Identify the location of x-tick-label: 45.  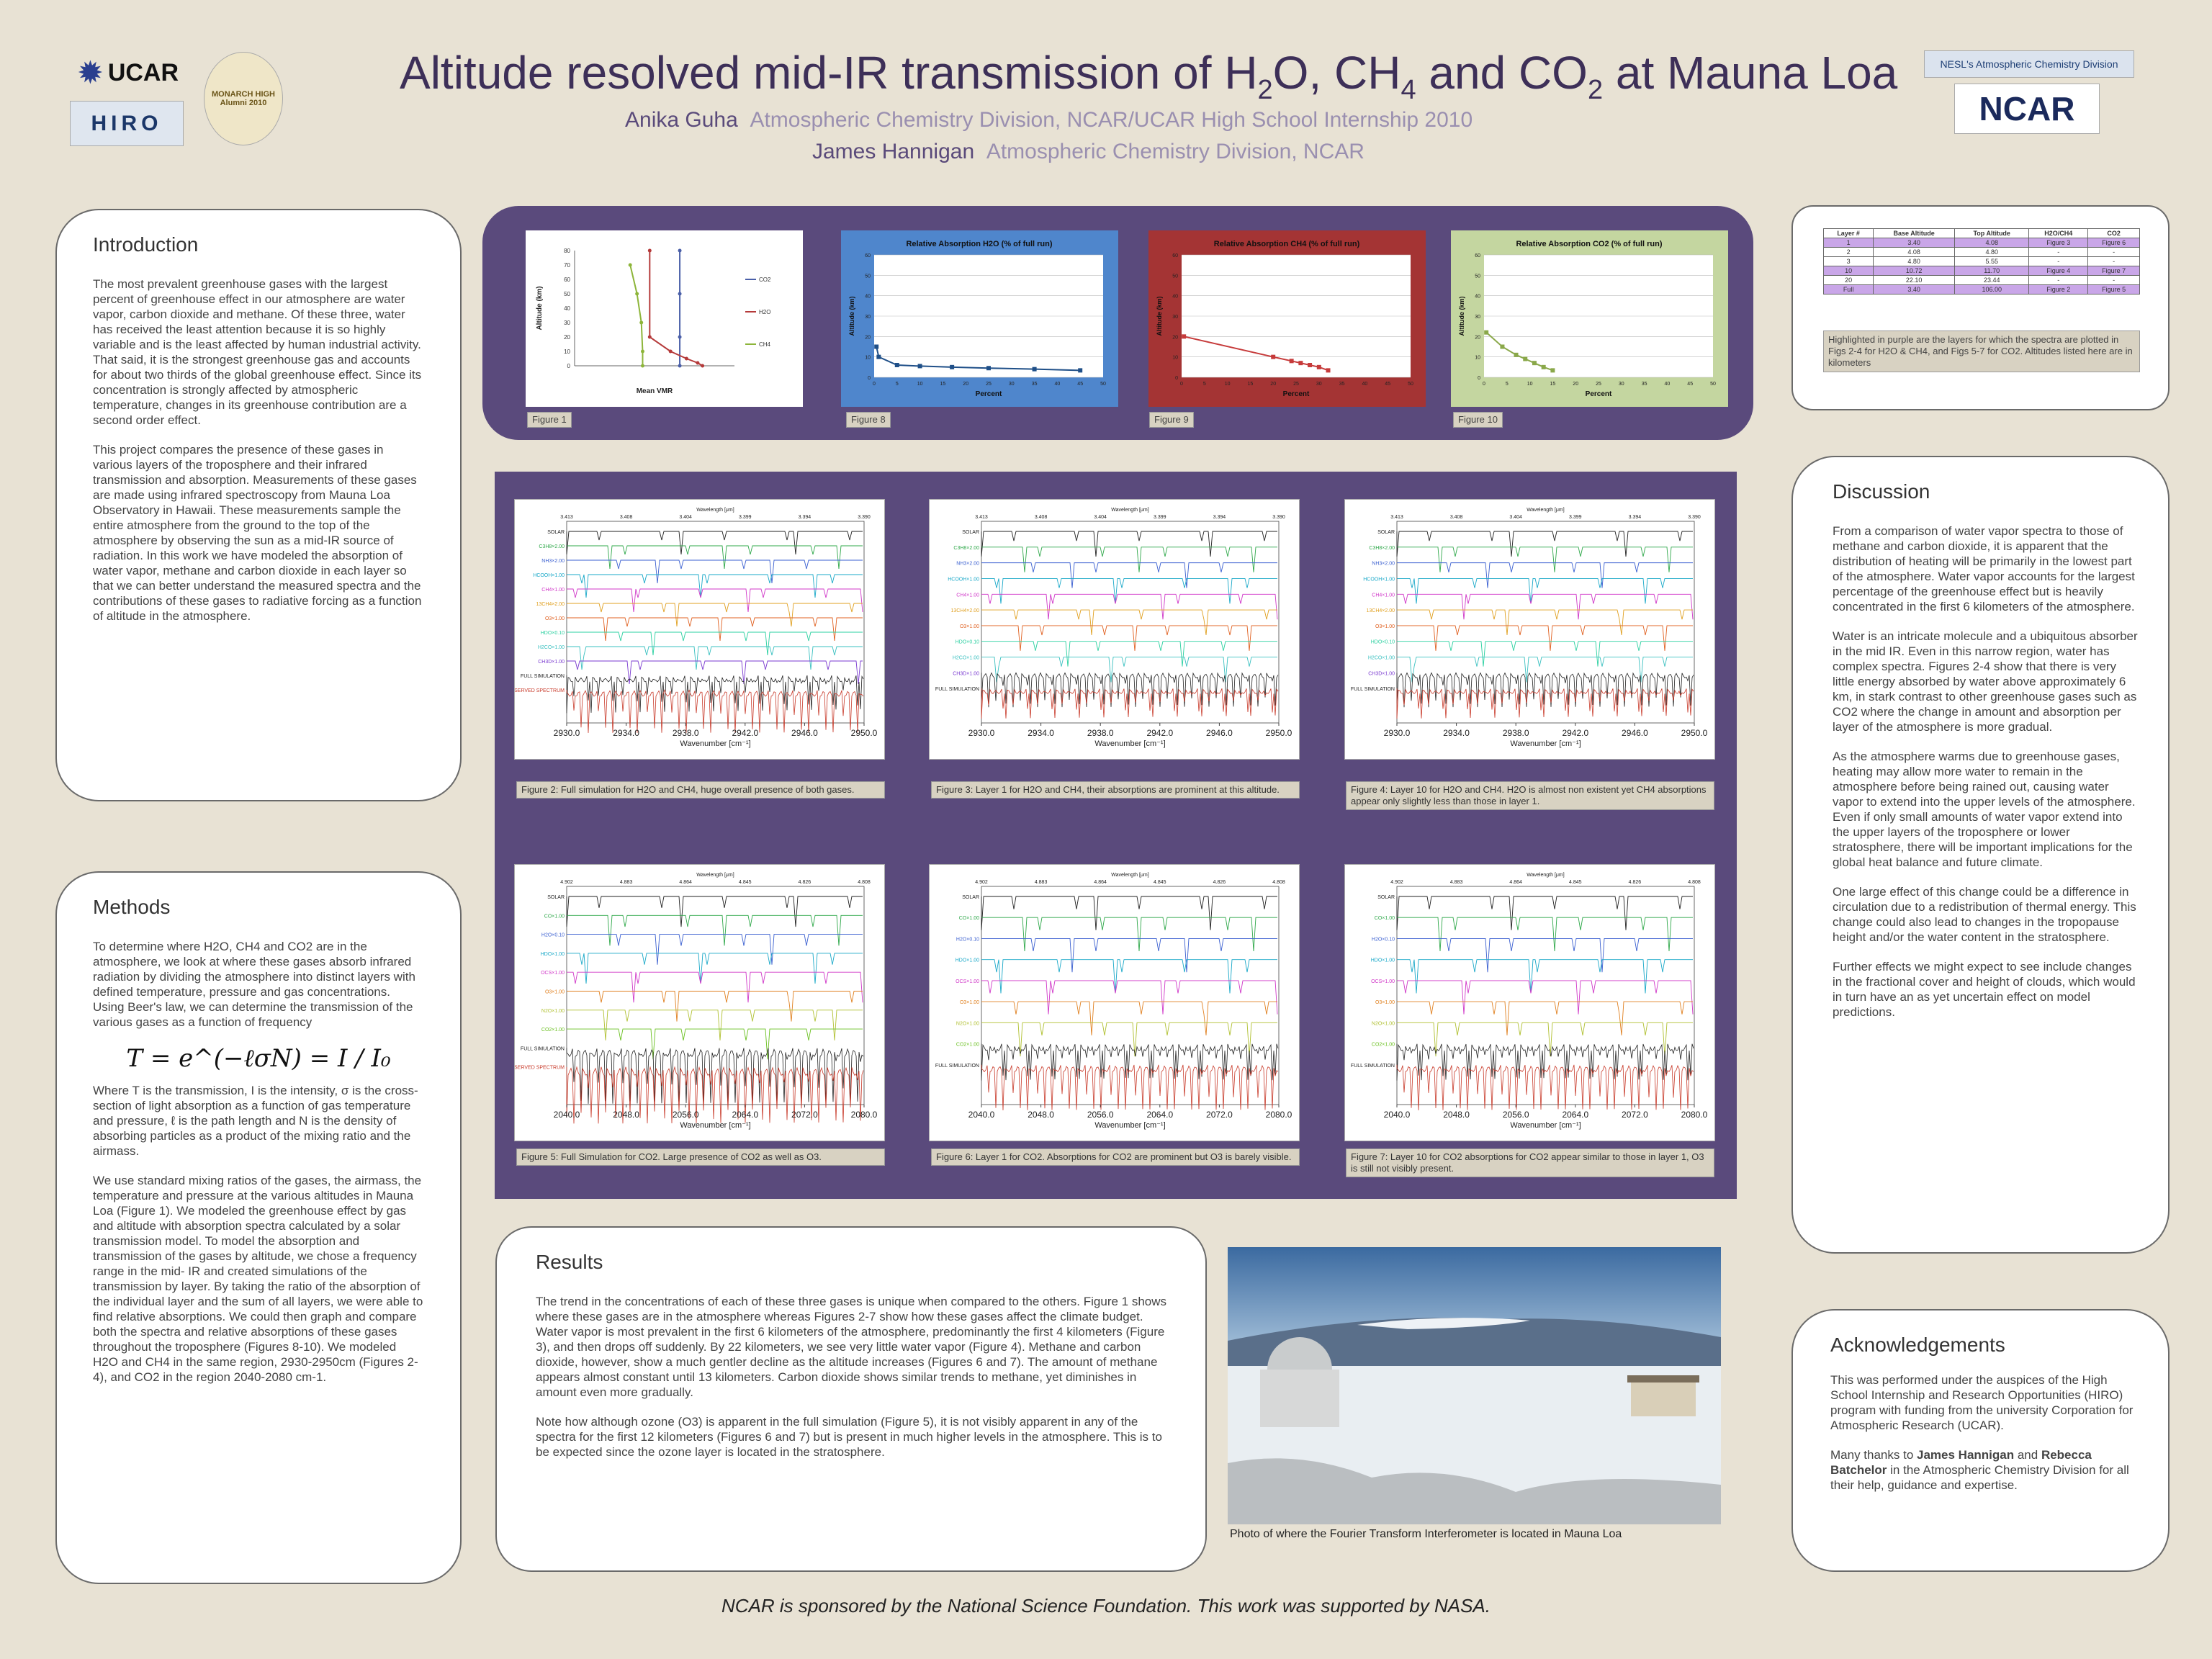
(1690, 385).